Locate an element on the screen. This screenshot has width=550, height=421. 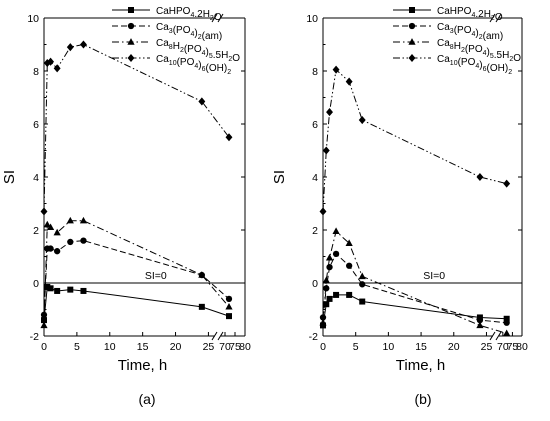
x-tick-label: 70 is located at coordinates (225, 347).